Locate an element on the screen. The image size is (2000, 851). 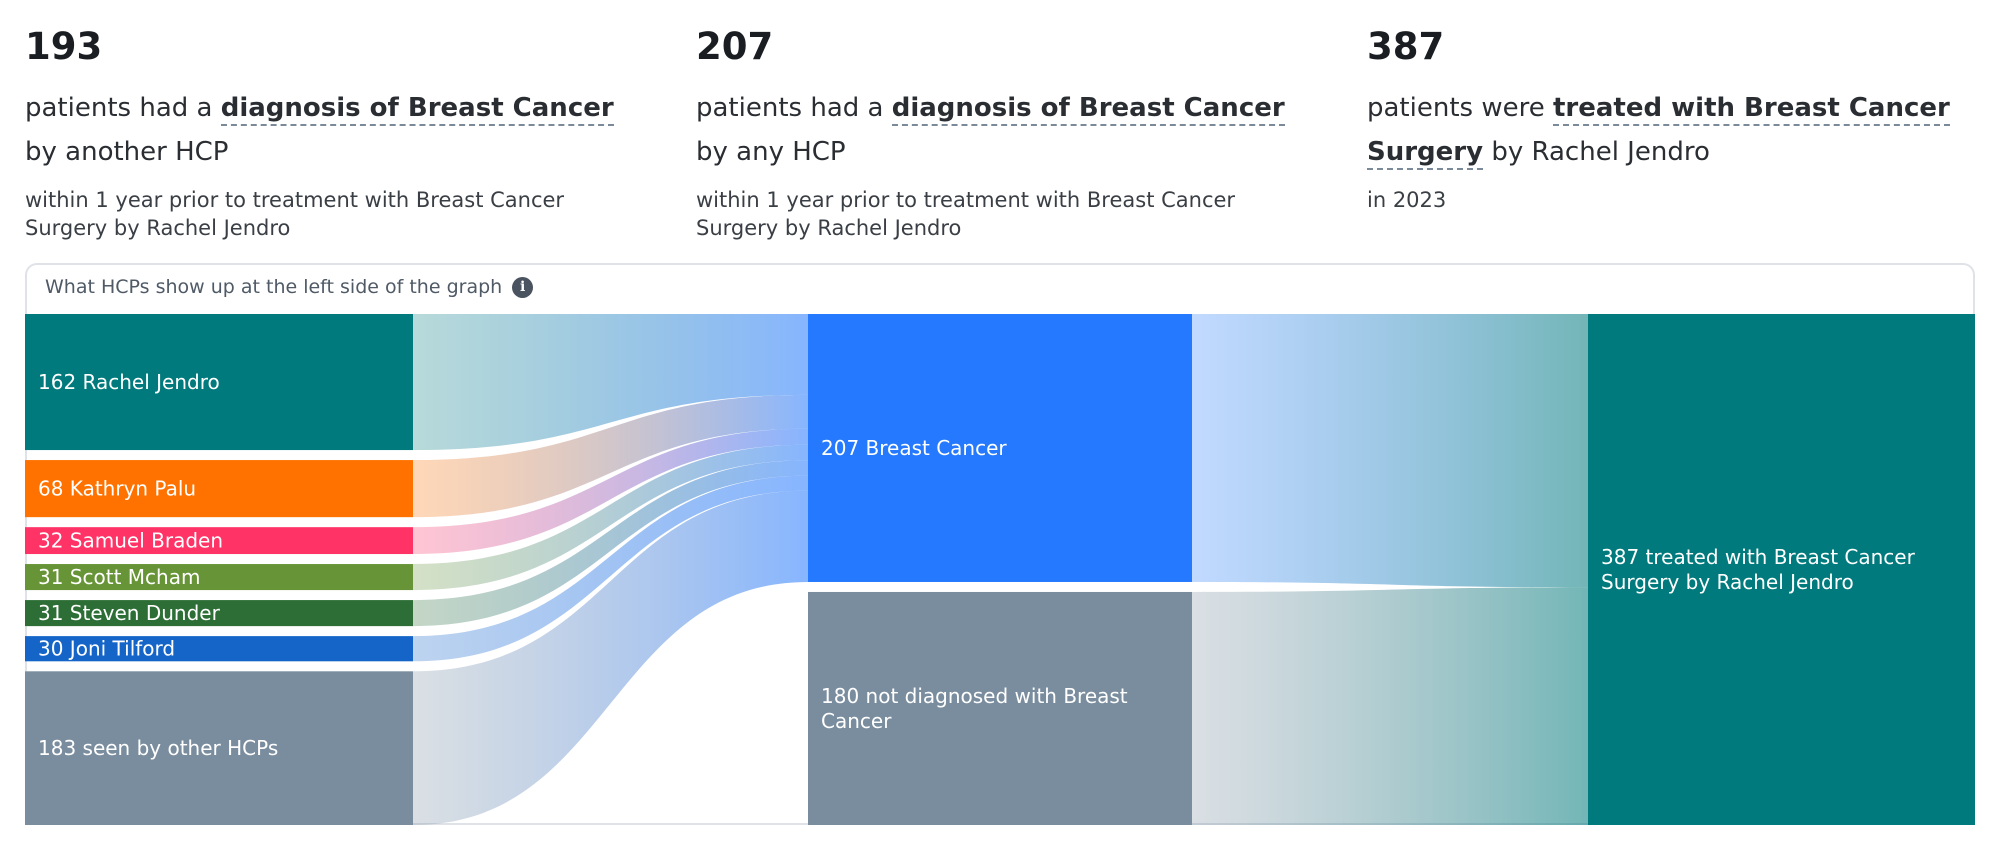
node-bar-tr is located at coordinates (1781, 569).